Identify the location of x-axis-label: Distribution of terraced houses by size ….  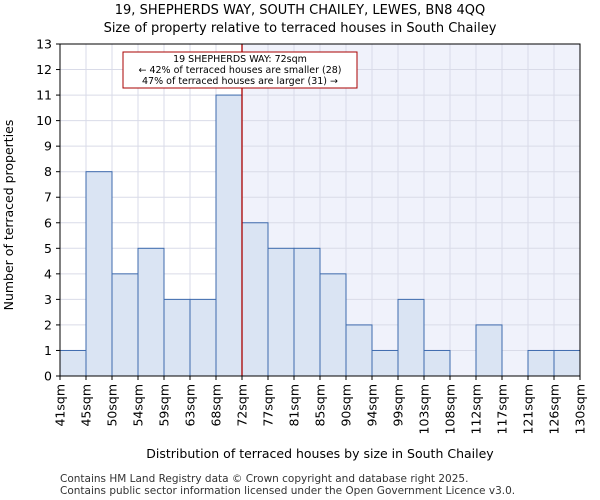
(320, 453).